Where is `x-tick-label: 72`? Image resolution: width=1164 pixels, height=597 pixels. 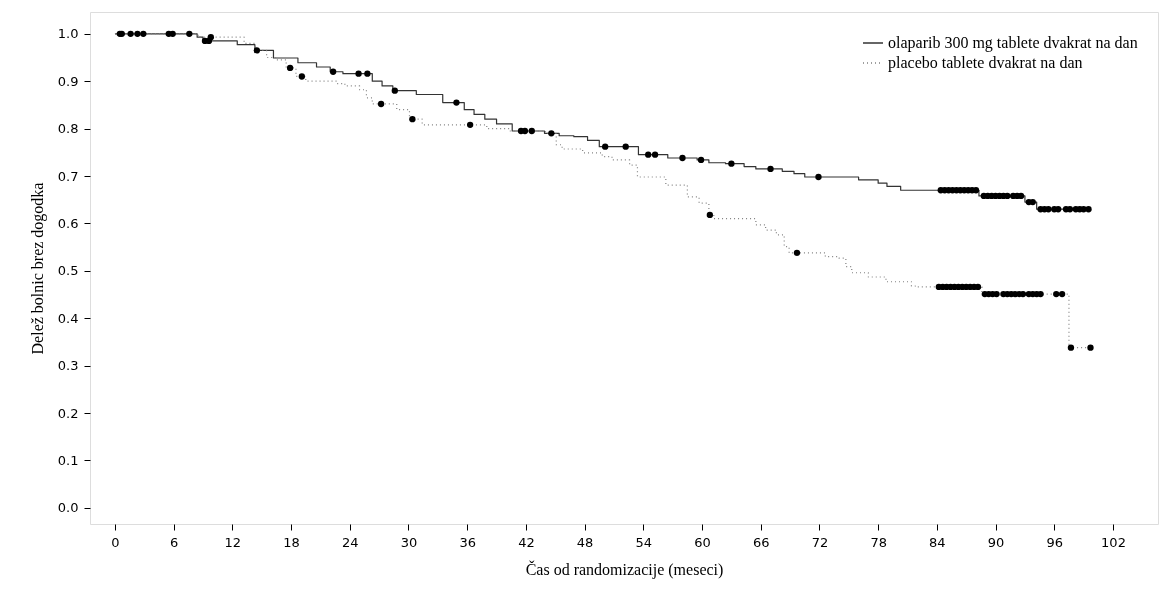
x-tick-label: 72 is located at coordinates (820, 542).